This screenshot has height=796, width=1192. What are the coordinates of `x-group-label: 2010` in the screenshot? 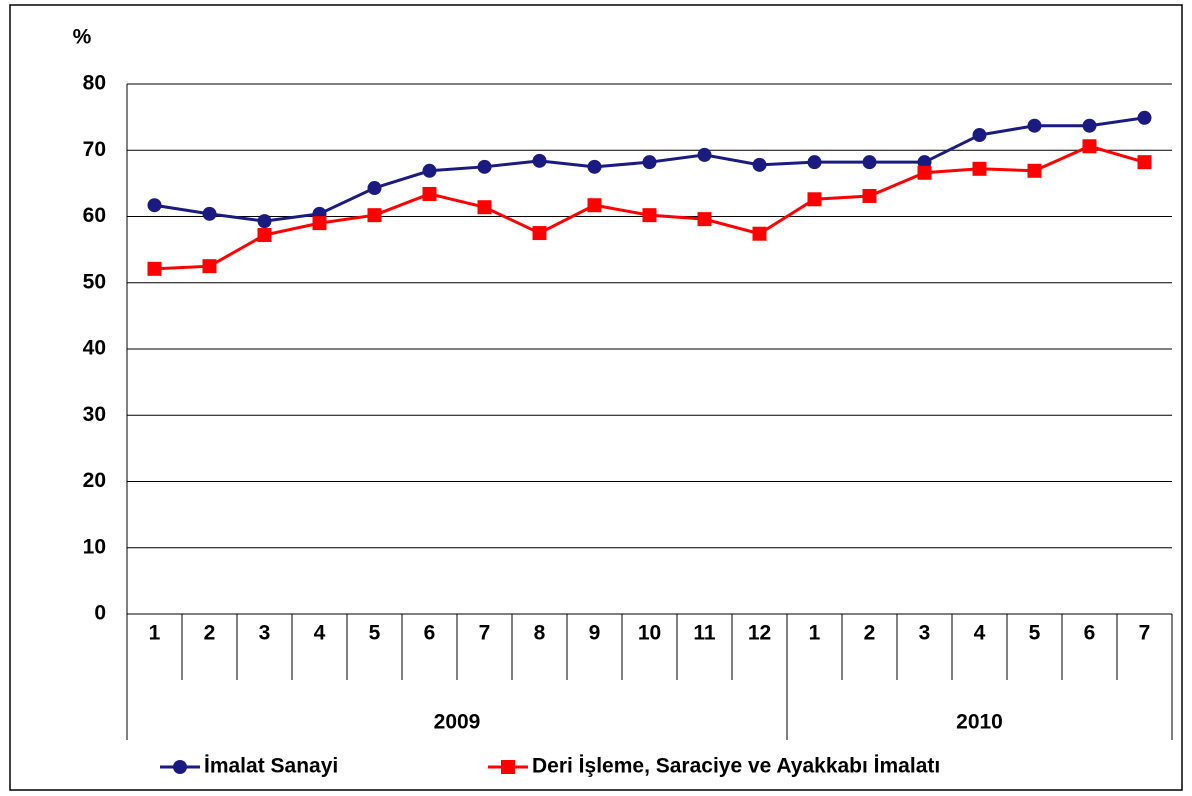 It's located at (979, 722).